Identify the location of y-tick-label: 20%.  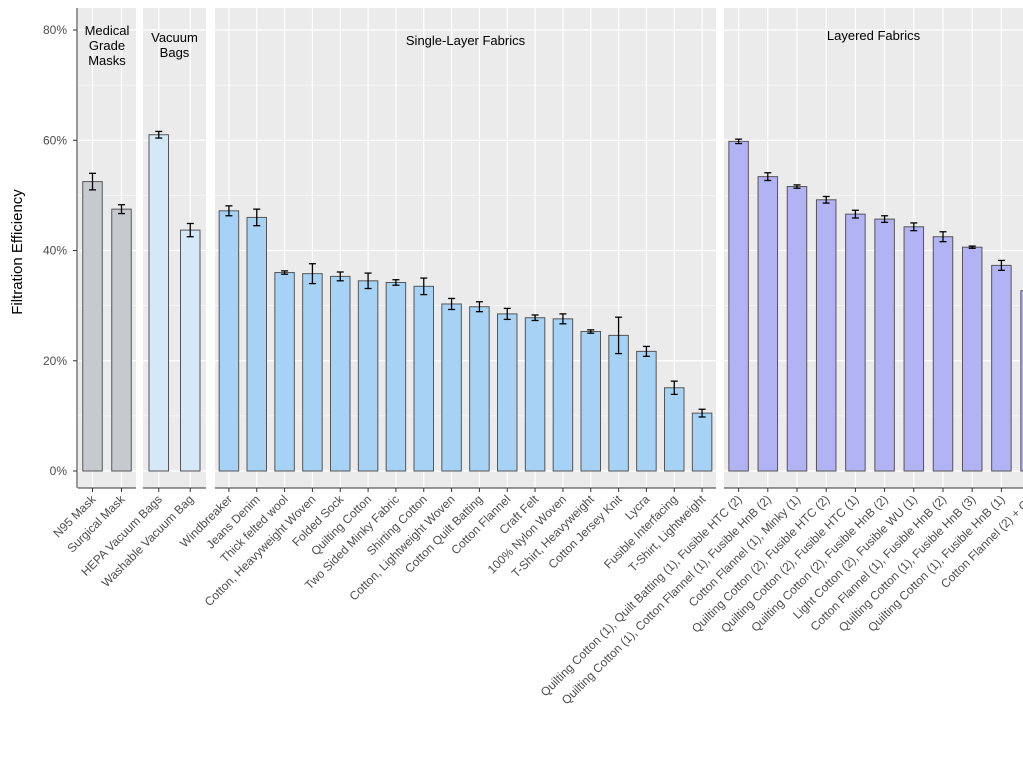
(55, 361).